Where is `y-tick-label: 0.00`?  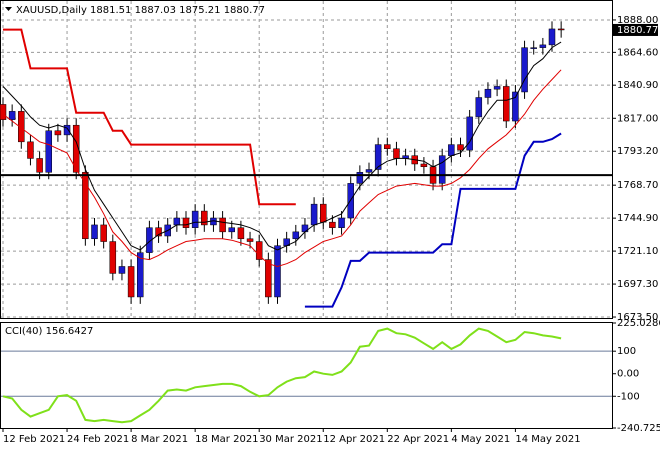
y-tick-label: 0.00 is located at coordinates (628, 374).